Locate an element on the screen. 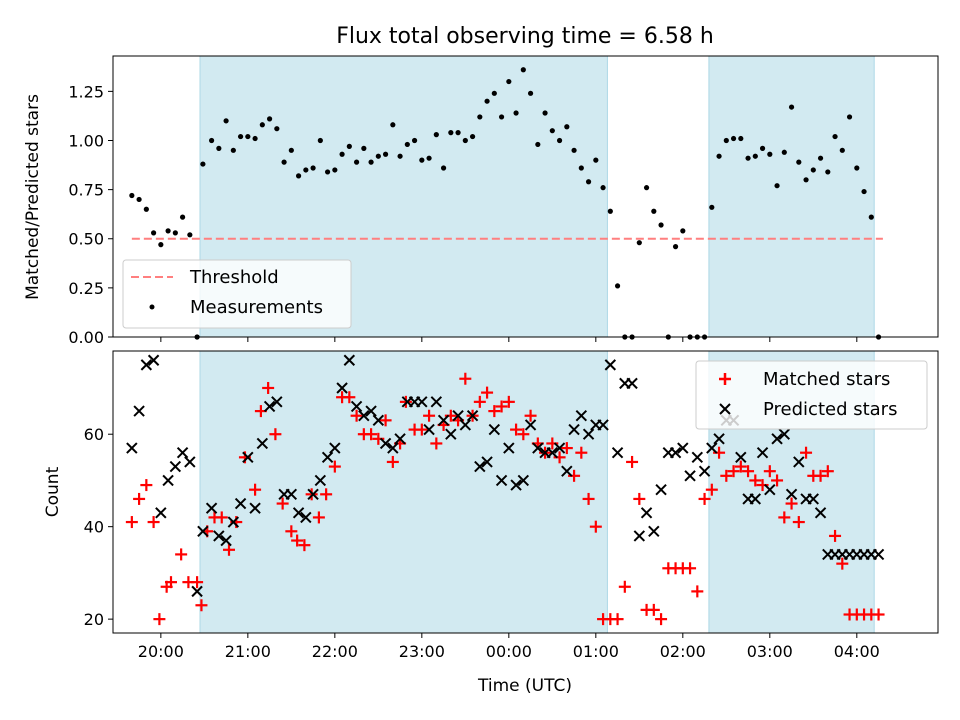 The image size is (960, 720). top-x-ticks is located at coordinates (509, 339).